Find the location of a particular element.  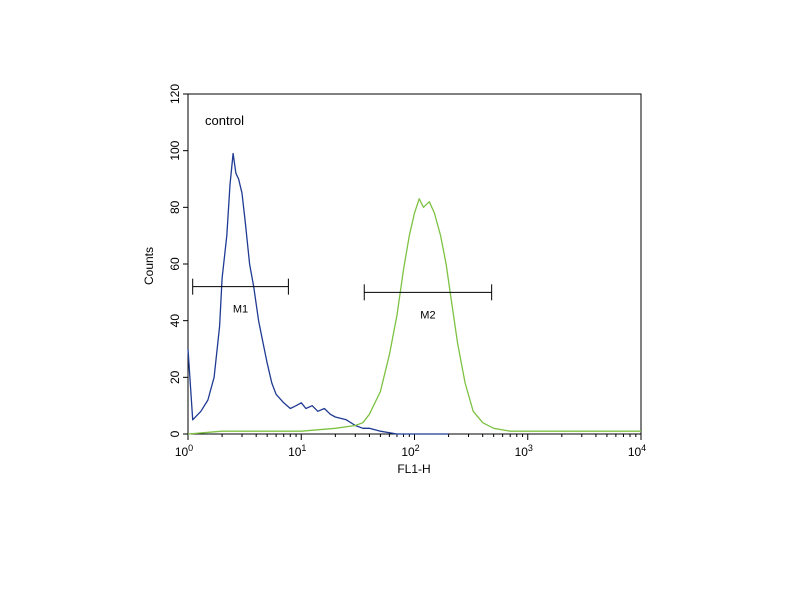

y-axis: 0 20 40 60 80 100 120 is located at coordinates (178, 260).